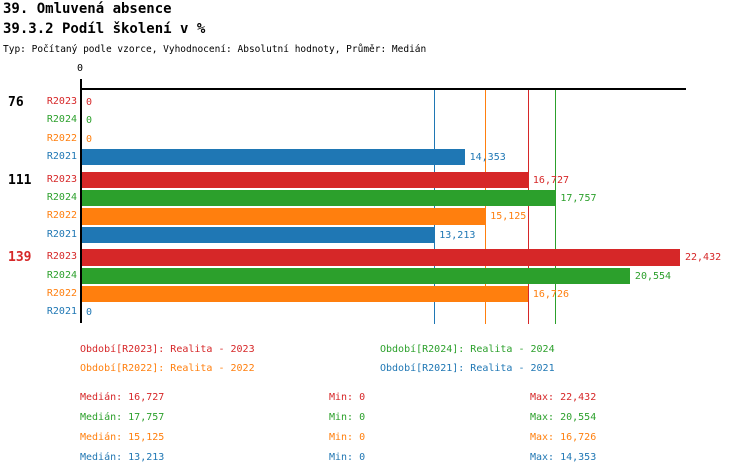 This screenshot has width=750, height=476. Describe the element at coordinates (563, 417) in the screenshot. I see `max-value: Max: 20,554` at that location.